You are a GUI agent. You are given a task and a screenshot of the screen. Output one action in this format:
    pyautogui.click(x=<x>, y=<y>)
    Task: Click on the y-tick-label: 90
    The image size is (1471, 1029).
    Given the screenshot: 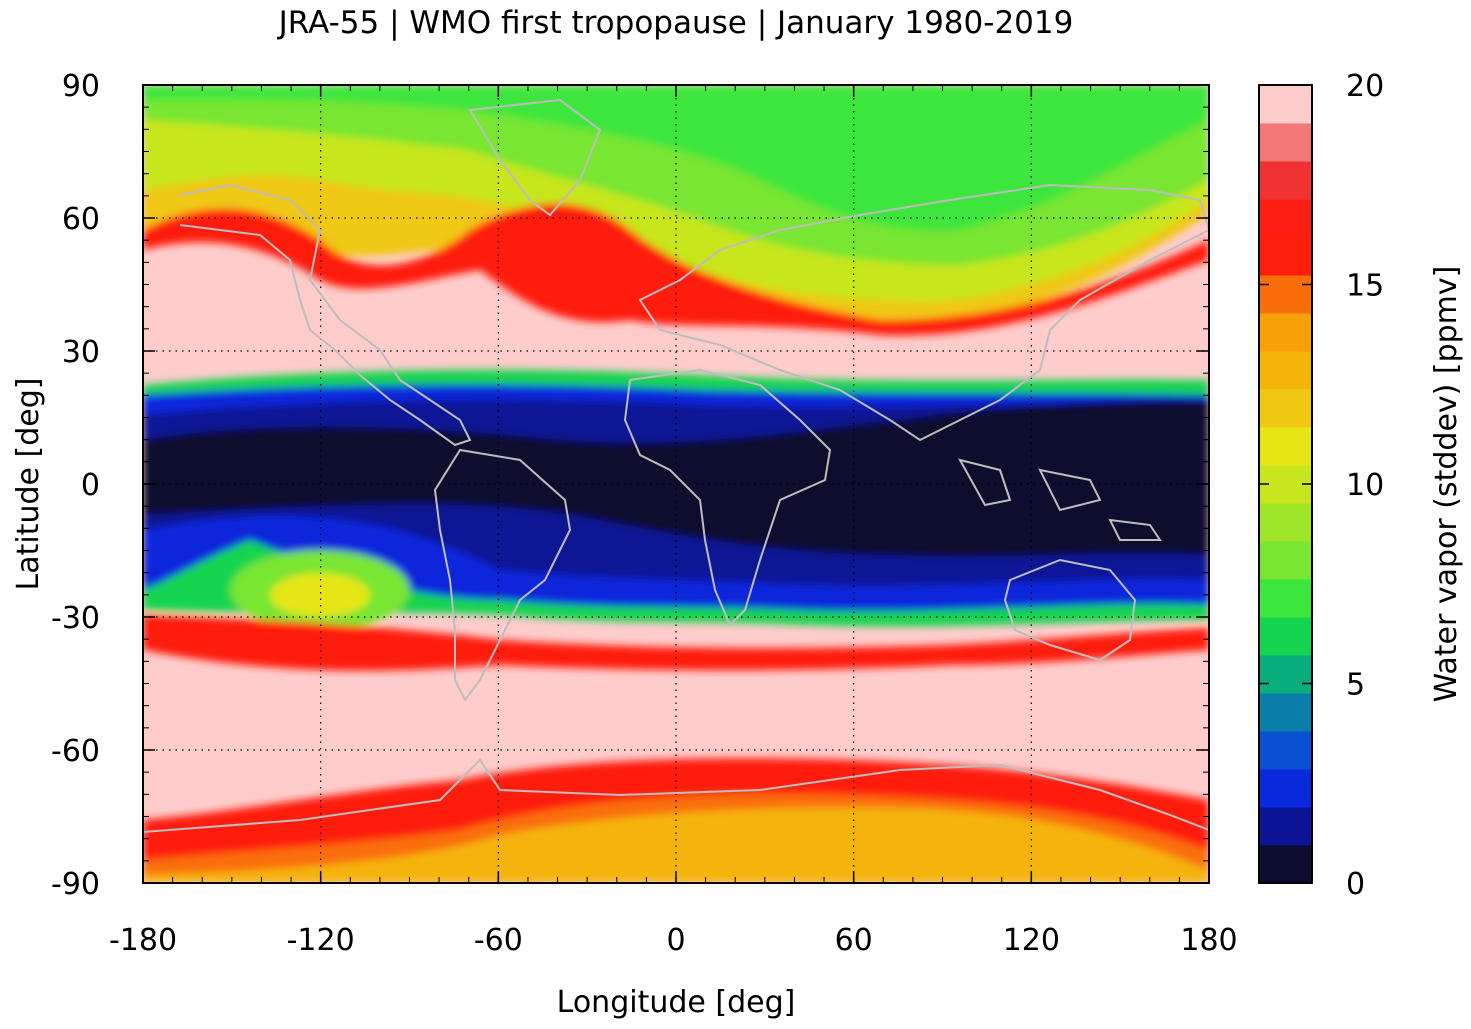 What is the action you would take?
    pyautogui.click(x=81, y=86)
    